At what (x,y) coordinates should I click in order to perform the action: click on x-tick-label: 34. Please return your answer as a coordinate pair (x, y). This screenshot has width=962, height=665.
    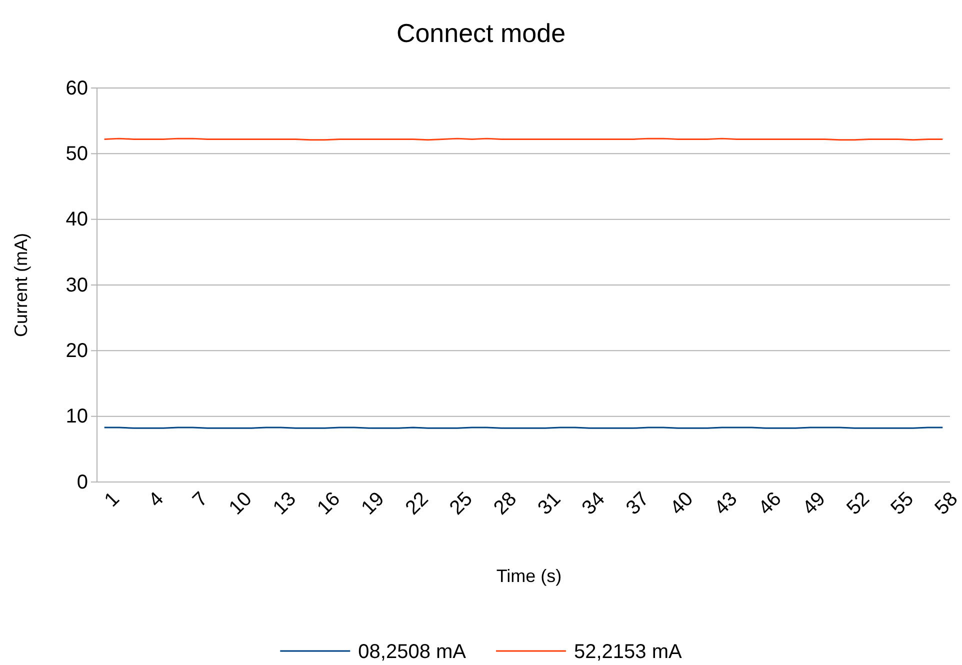
    Looking at the image, I should click on (594, 504).